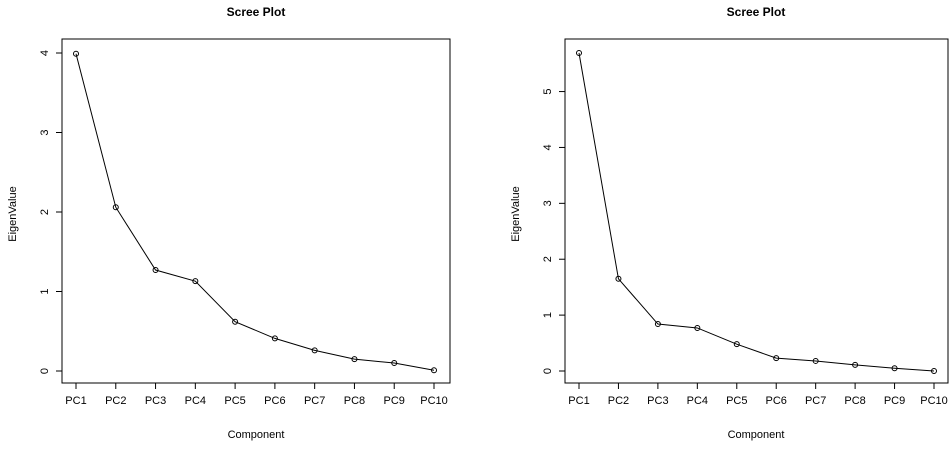 This screenshot has height=450, width=949. I want to click on y-axis: 0 1 2 3 4, so click(50, 212).